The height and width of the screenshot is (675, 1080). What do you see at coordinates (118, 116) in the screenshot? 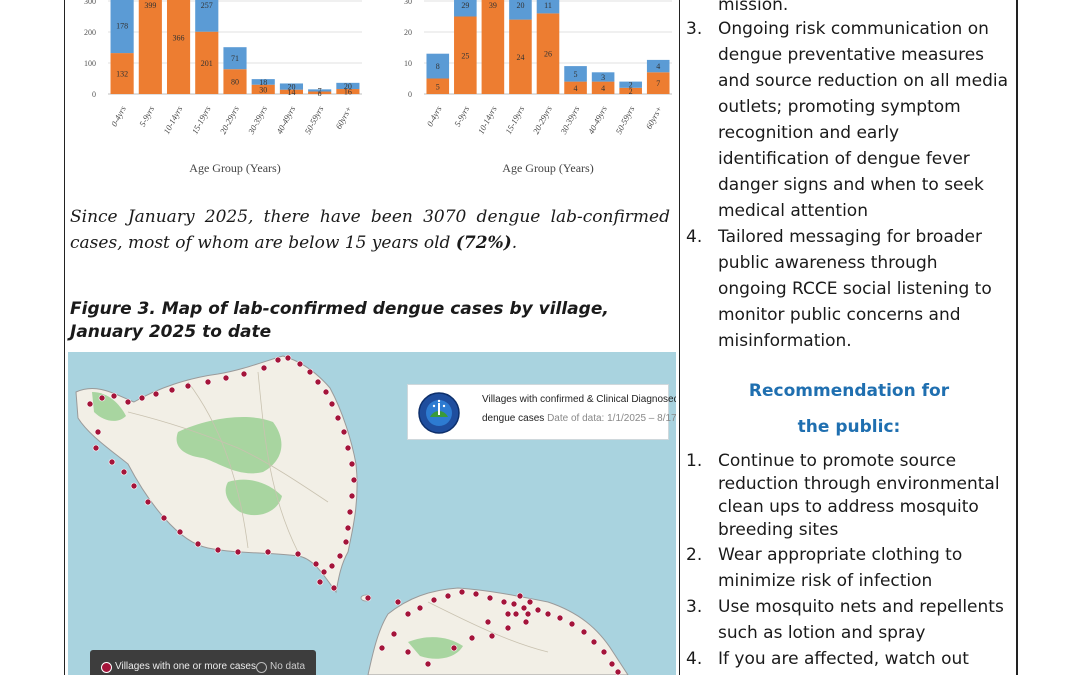
I see `x-tick-label: 0-4yrs` at bounding box center [118, 116].